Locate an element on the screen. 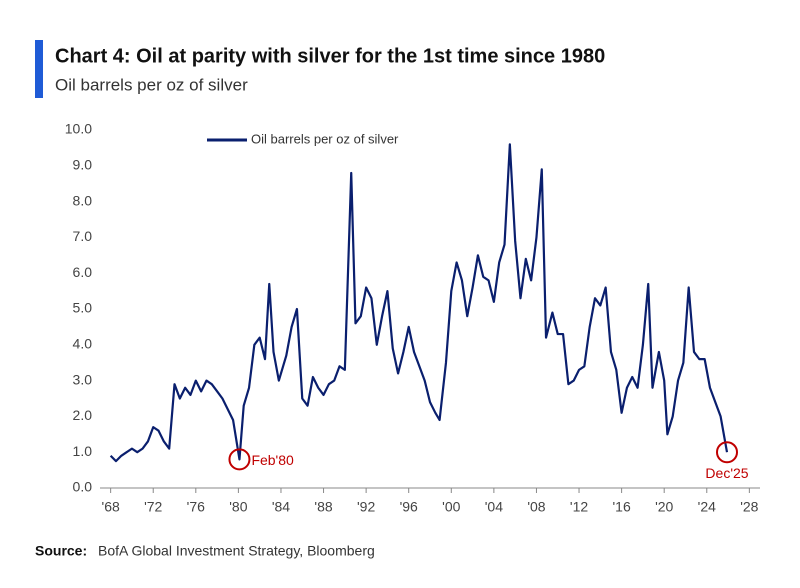 The image size is (800, 588). x-tick-label: '24 is located at coordinates (707, 507).